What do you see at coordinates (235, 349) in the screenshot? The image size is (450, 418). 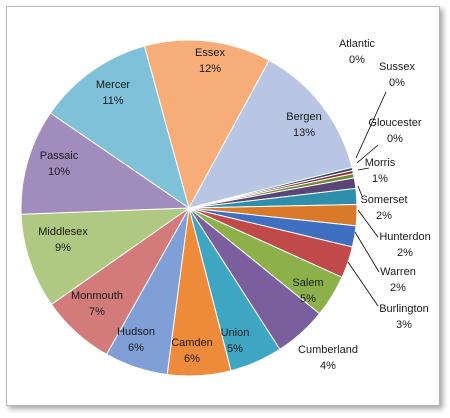 I see `slice-percent-union: 5%` at bounding box center [235, 349].